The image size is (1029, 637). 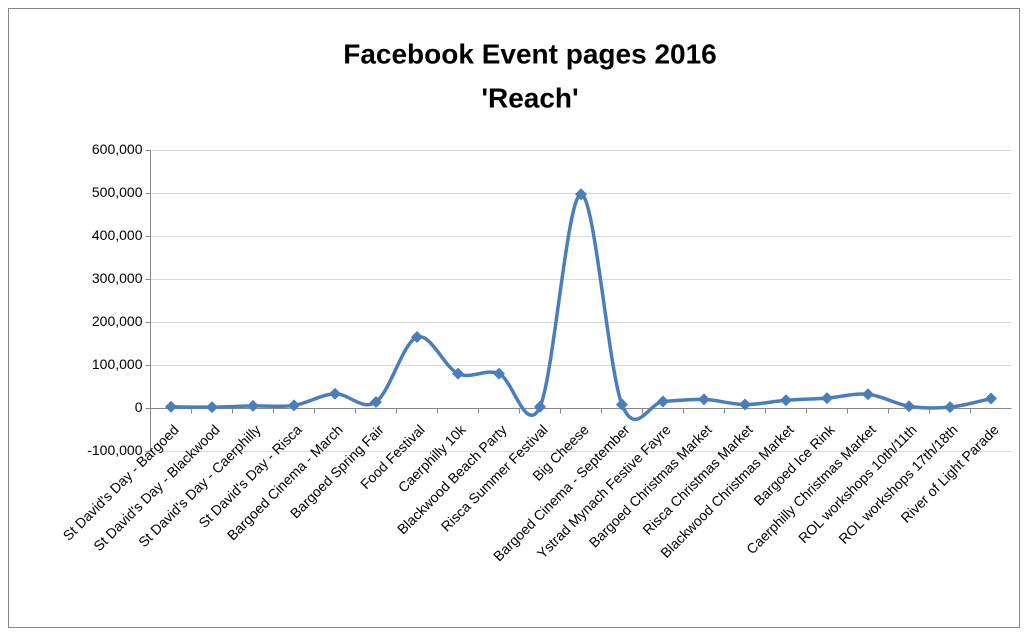 What do you see at coordinates (529, 97) in the screenshot?
I see `chart-title: 'Reach'` at bounding box center [529, 97].